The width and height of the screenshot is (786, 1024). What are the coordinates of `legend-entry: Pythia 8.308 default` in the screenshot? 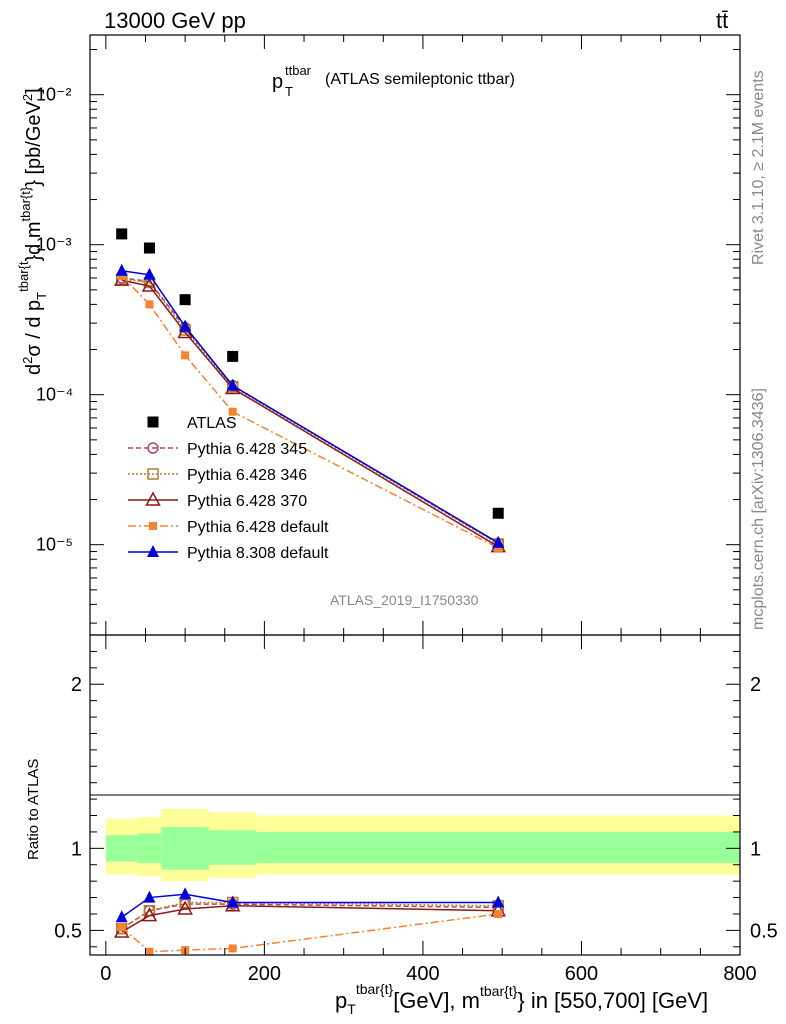 It's located at (228, 553).